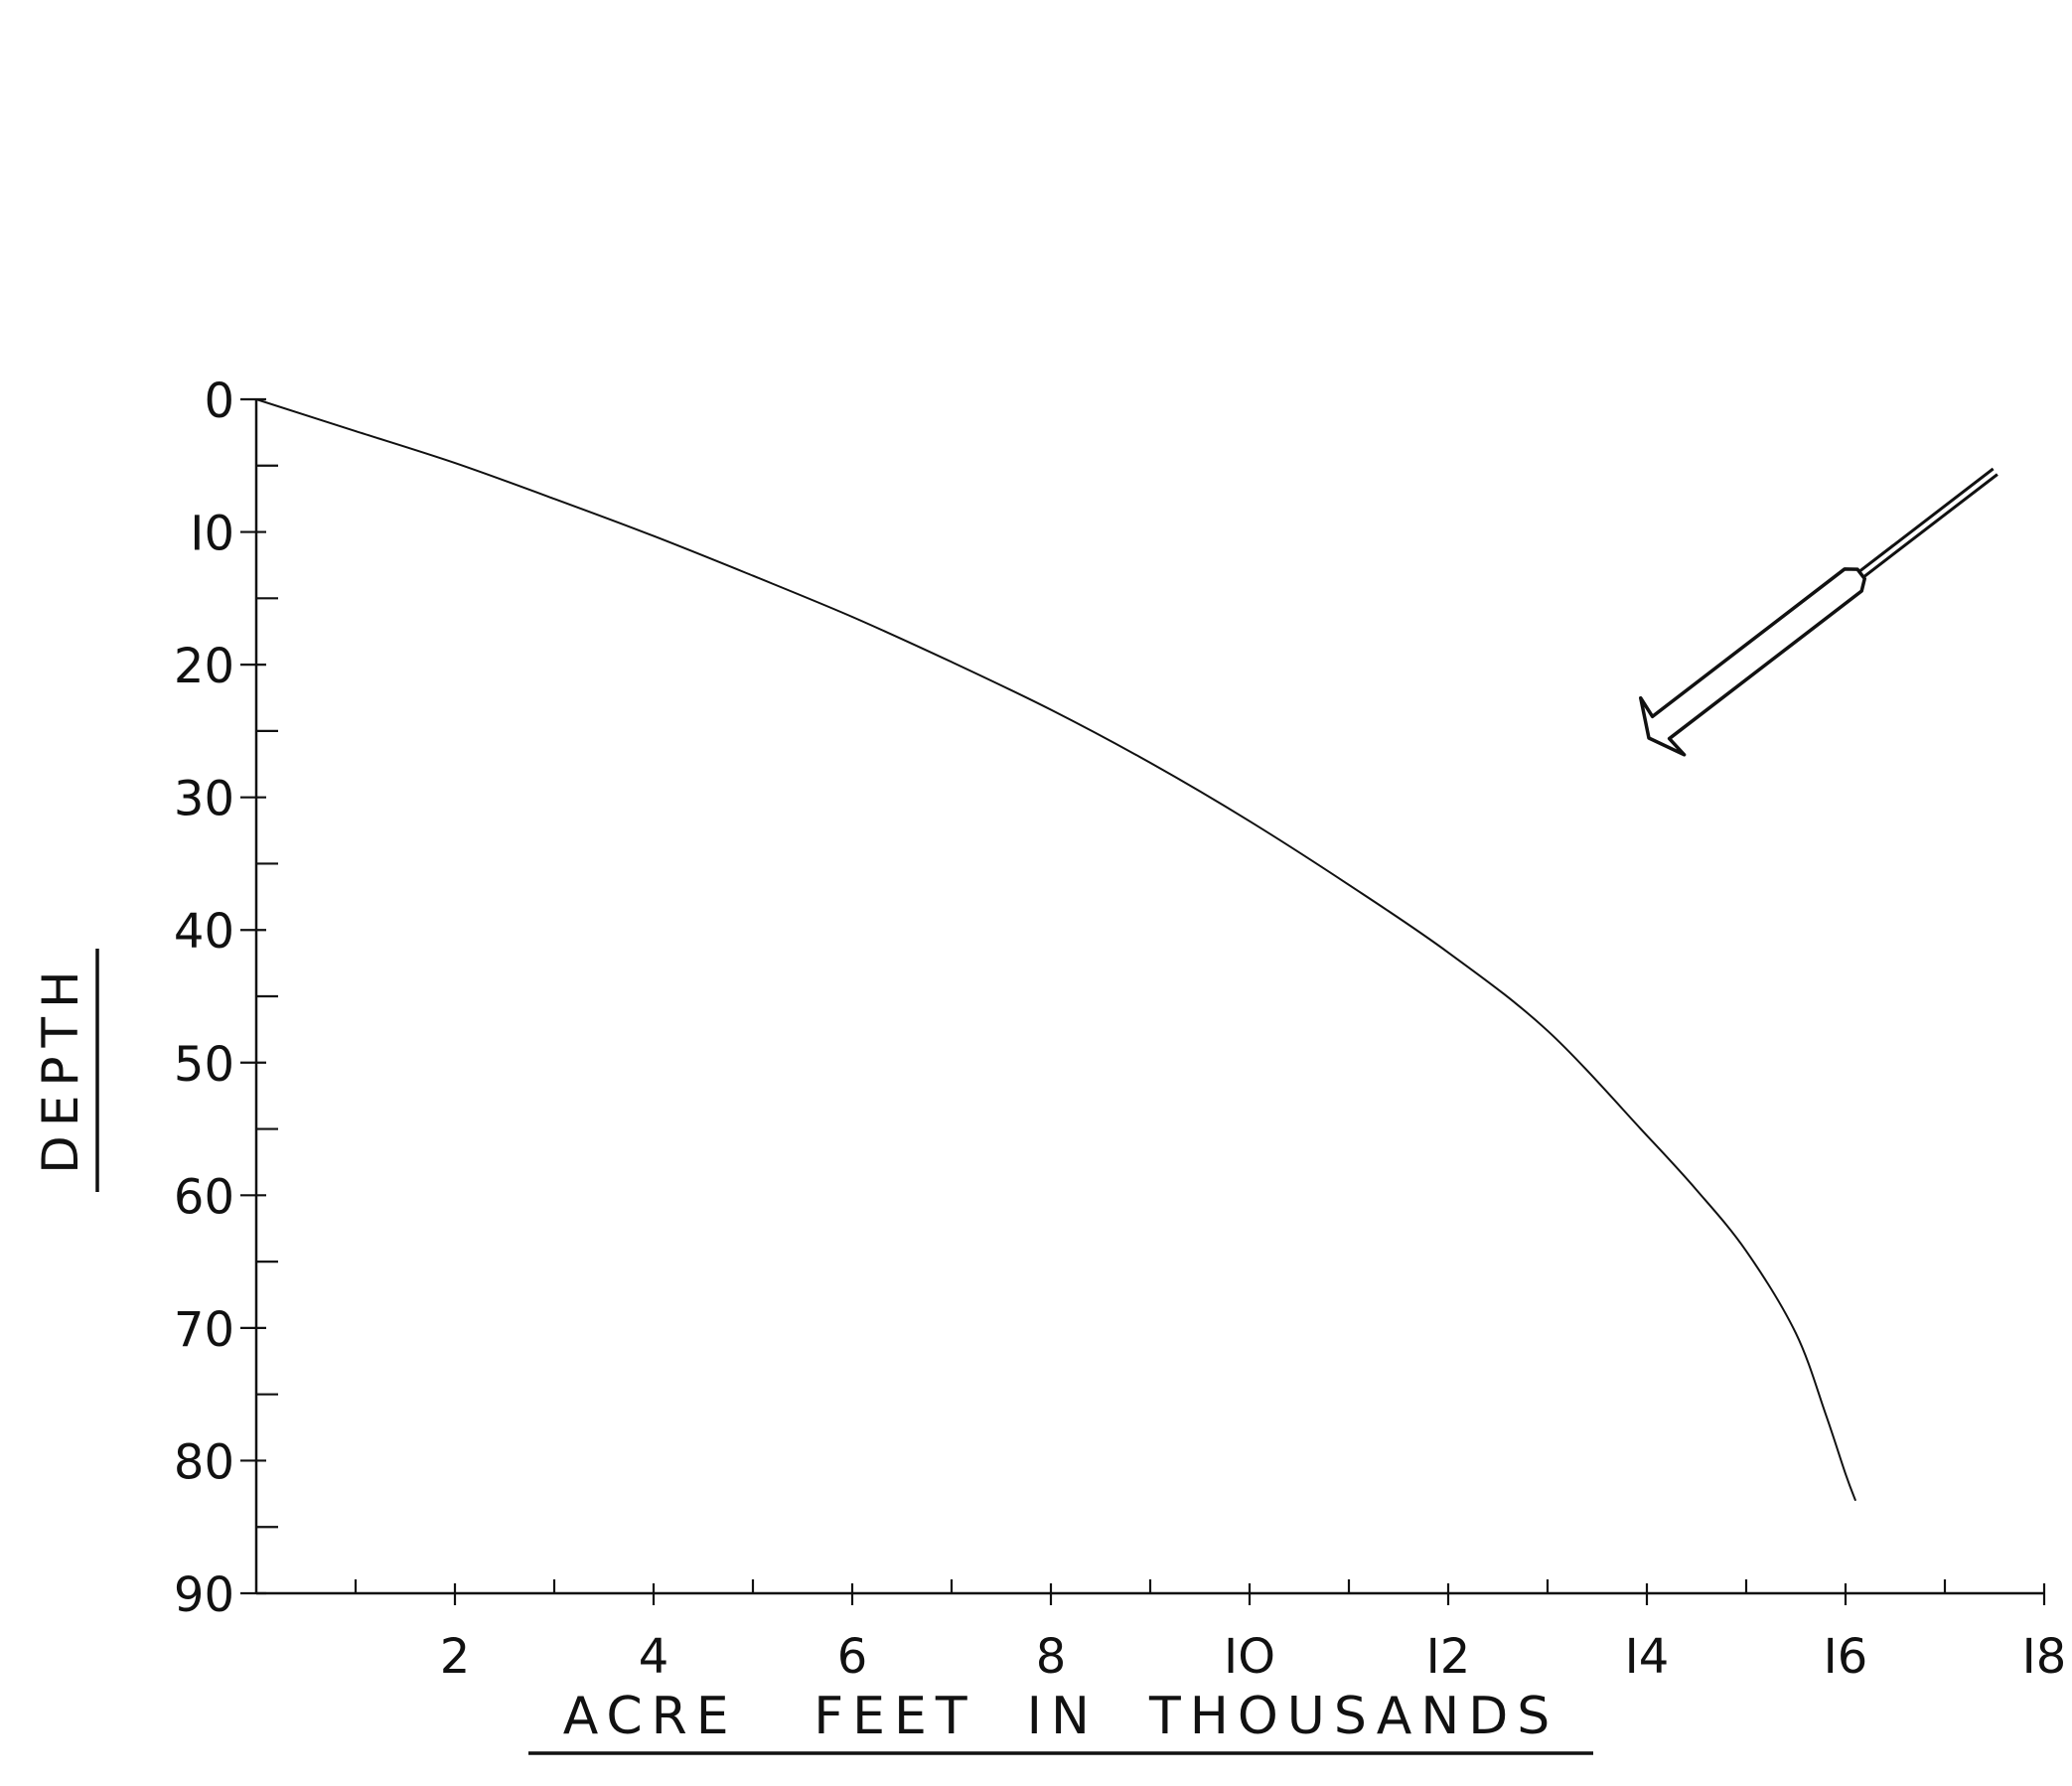  I want to click on x-tick-label: I8, so click(2044, 1657).